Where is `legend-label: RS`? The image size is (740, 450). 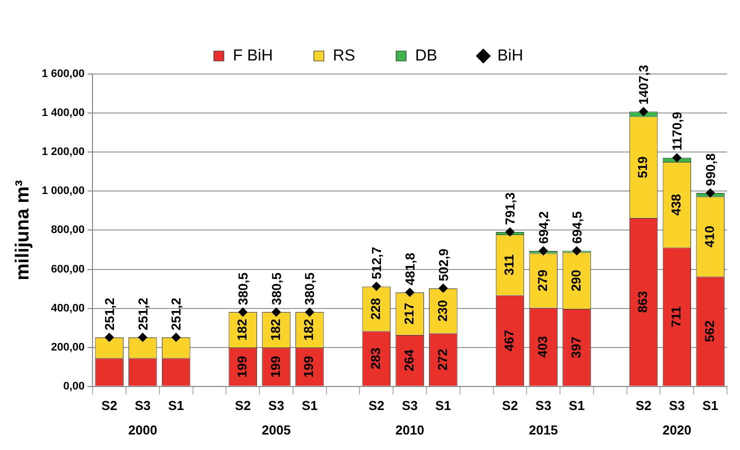 legend-label: RS is located at coordinates (344, 55).